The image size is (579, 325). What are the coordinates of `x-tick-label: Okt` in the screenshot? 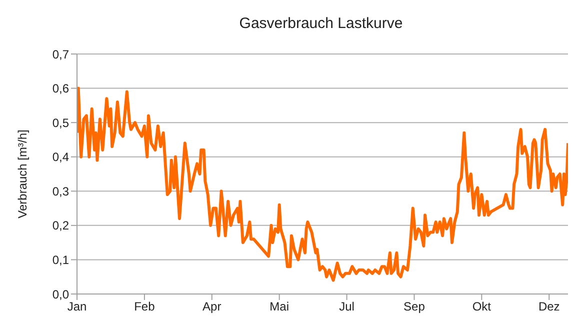 It's located at (482, 307).